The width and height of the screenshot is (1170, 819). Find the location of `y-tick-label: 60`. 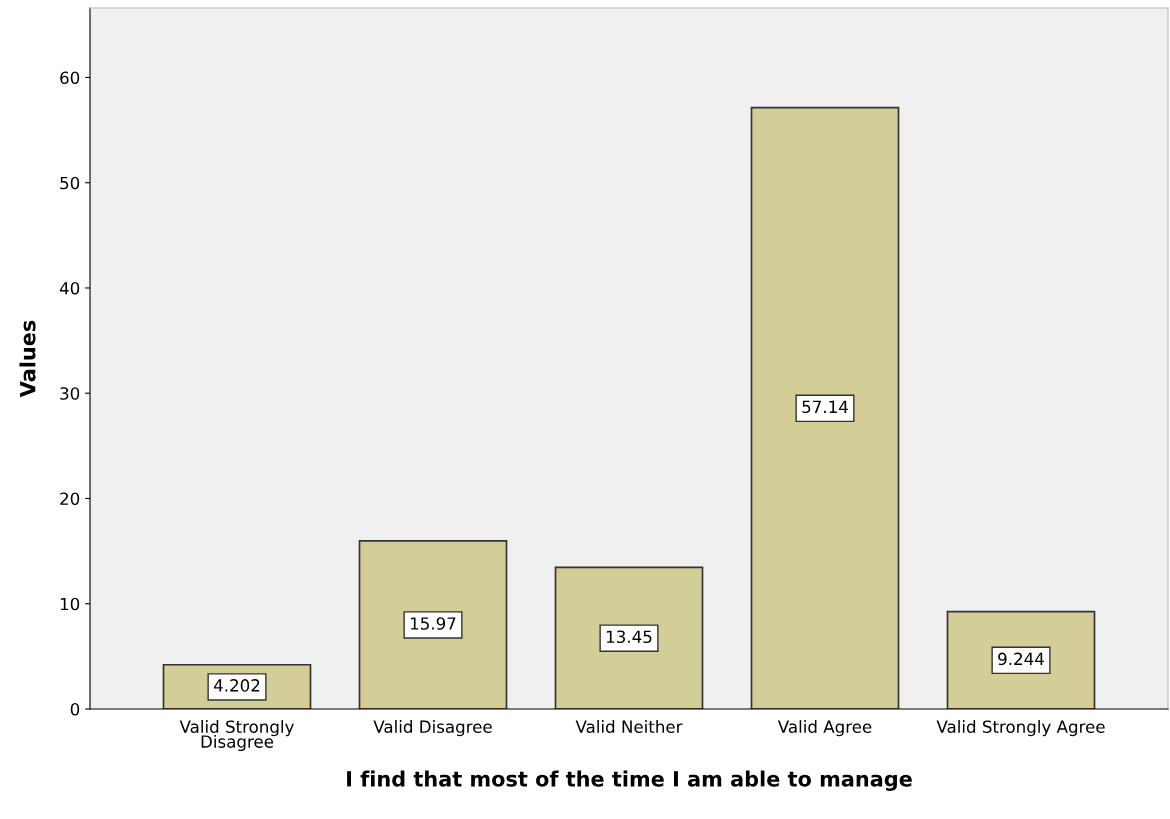

y-tick-label: 60 is located at coordinates (70, 78).